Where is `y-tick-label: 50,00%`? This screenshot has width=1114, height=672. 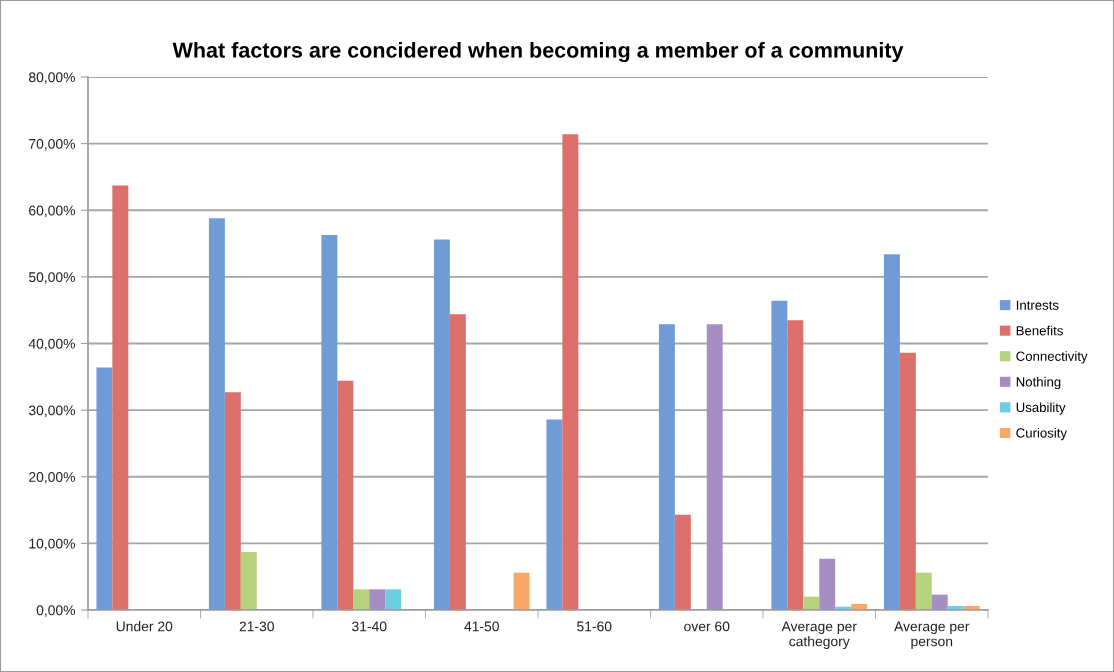 y-tick-label: 50,00% is located at coordinates (52, 278).